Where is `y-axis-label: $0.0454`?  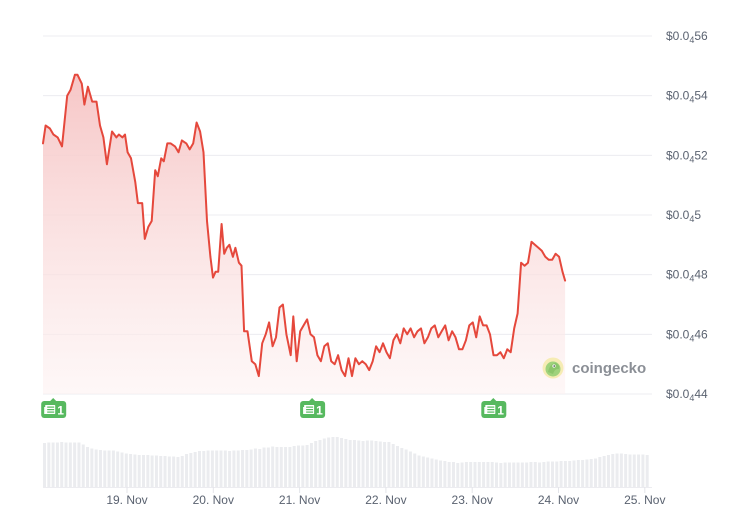 y-axis-label: $0.0454 is located at coordinates (687, 97).